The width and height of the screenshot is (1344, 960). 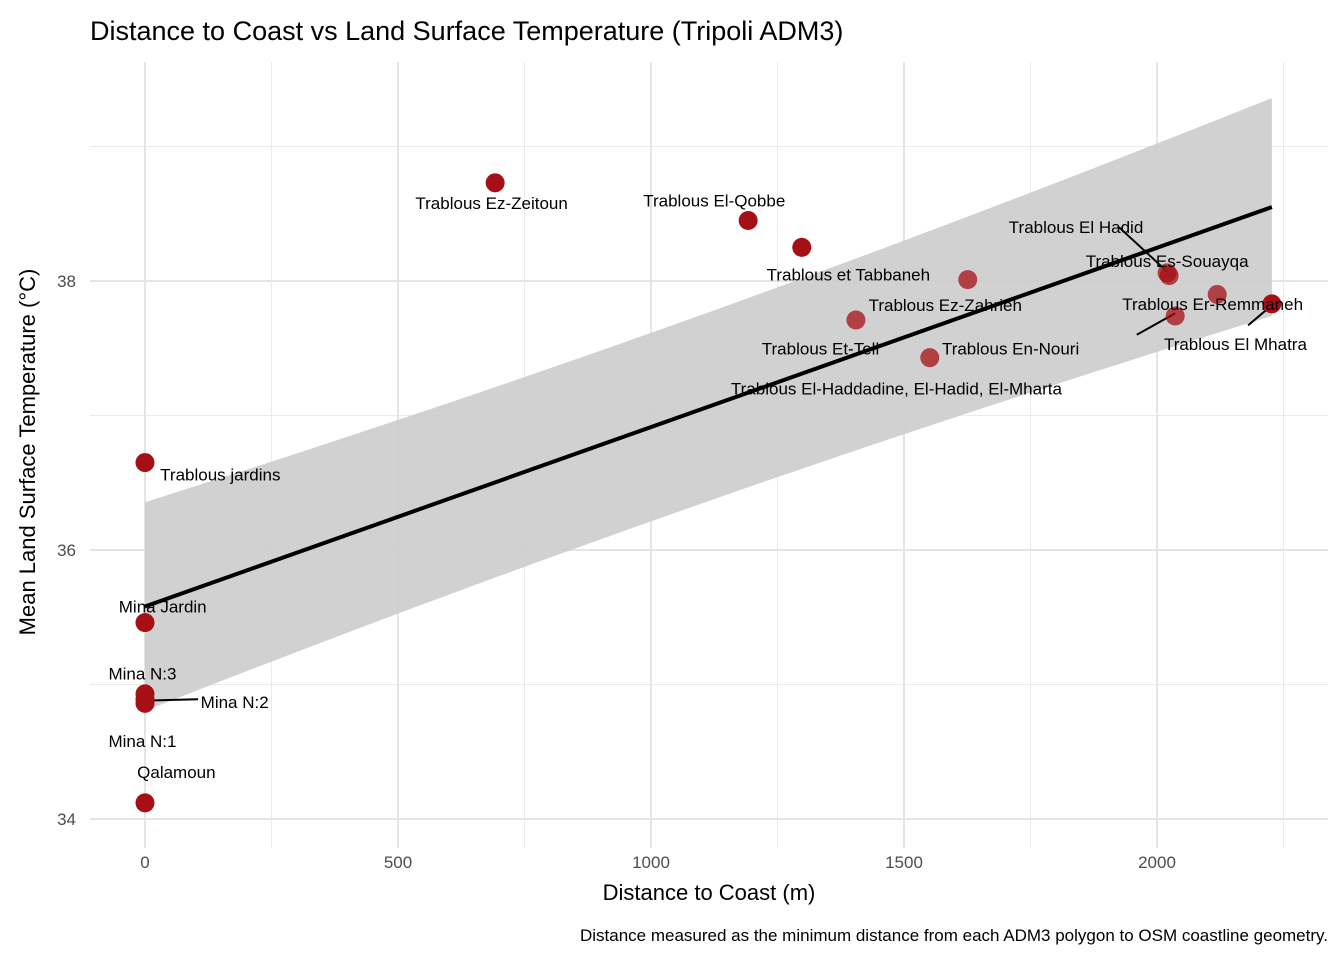 I want to click on point-label: Trablous et Tabbaneh, so click(x=849, y=274).